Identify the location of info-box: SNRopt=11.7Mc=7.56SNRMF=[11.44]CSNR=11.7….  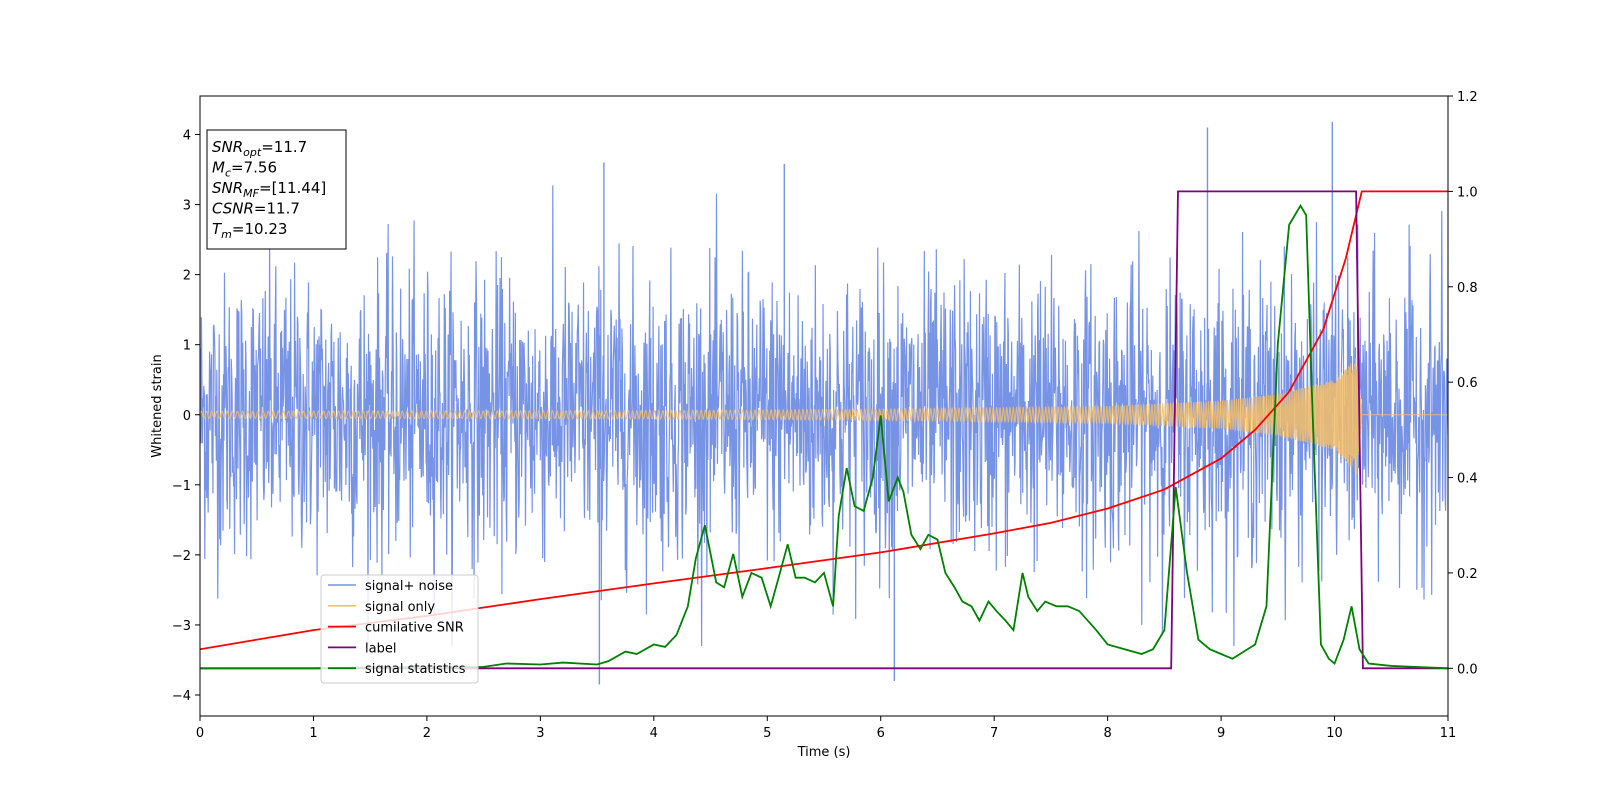
(276, 189).